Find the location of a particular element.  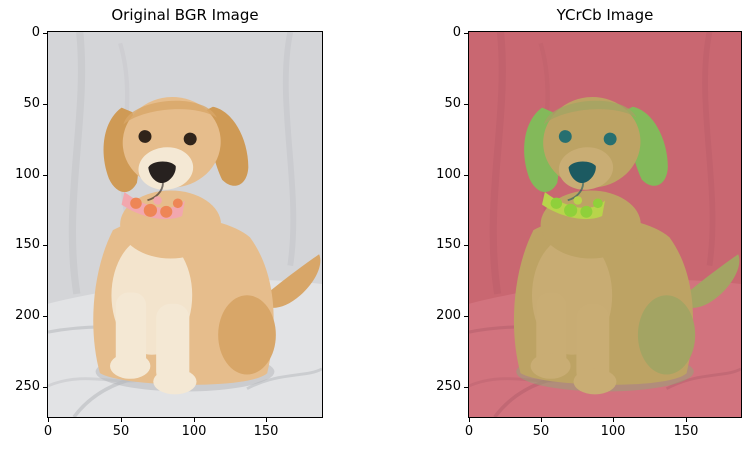

subplot-title-original-bgr: Original BGR Image is located at coordinates (185, 15).